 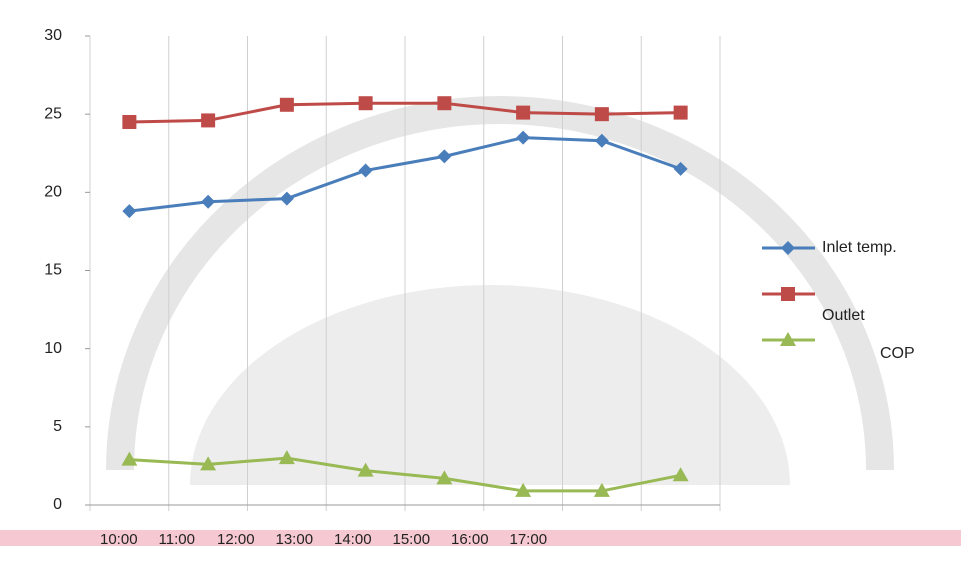 I want to click on watermark-band, so click(x=480, y=538).